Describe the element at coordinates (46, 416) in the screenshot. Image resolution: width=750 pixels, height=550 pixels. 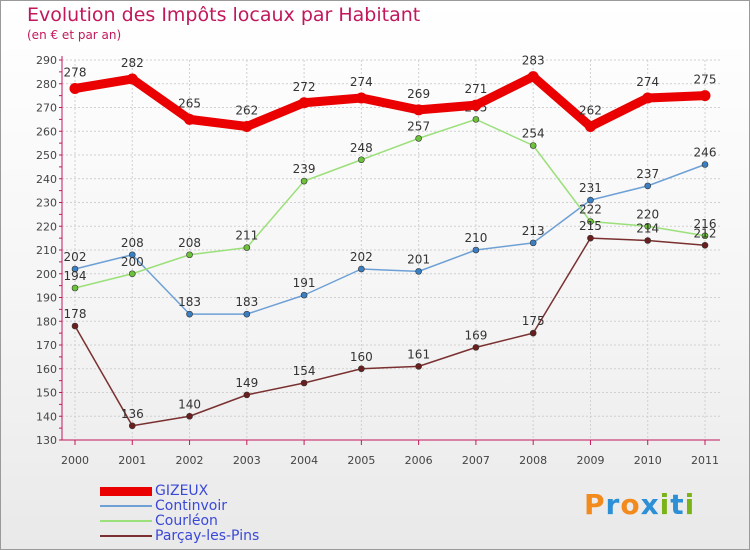
I see `y-tick-label: 140` at that location.